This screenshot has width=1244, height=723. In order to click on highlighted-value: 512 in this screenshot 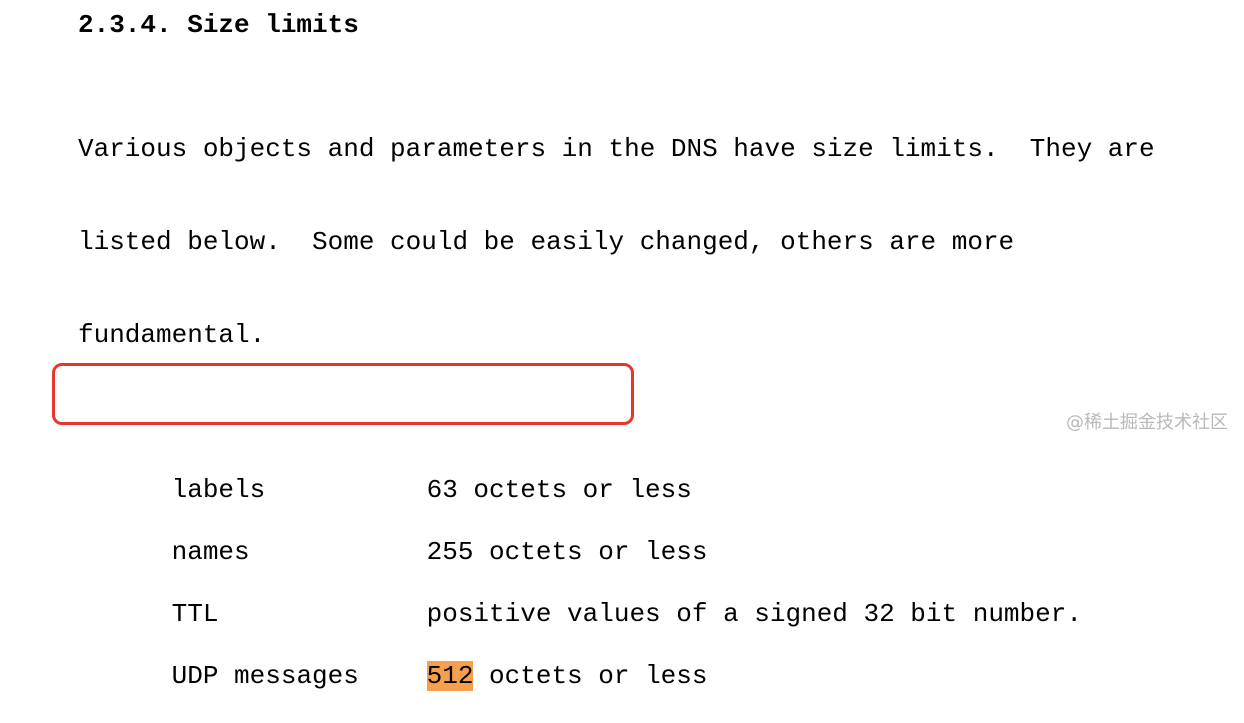, I will do `click(450, 676)`.